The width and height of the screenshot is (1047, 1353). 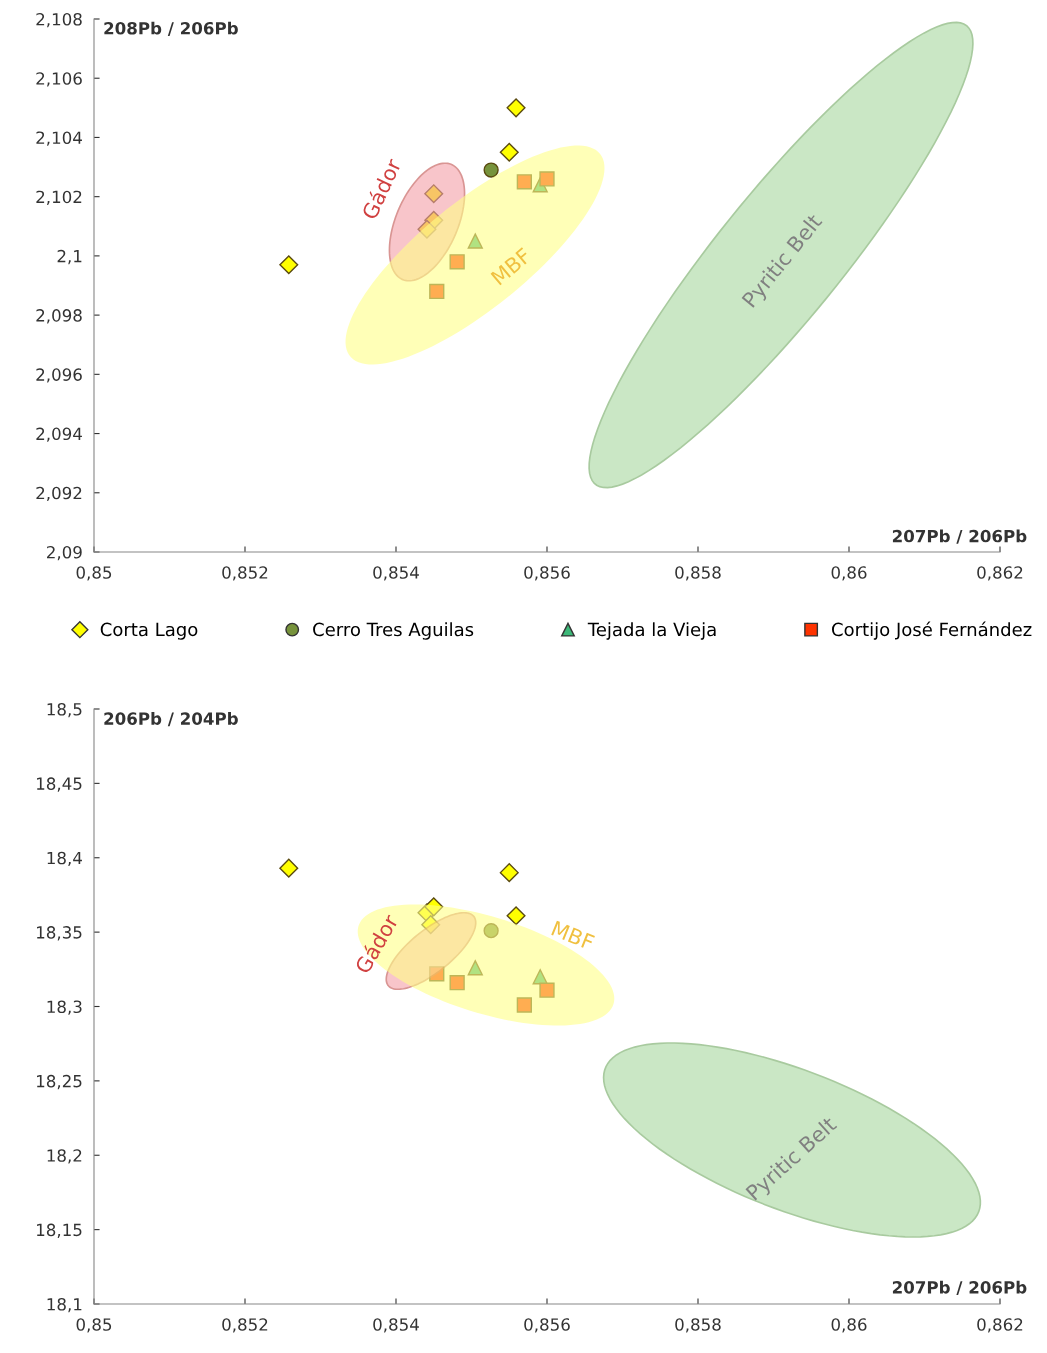 What do you see at coordinates (64, 1007) in the screenshot?
I see `y-tick-label: 18,3` at bounding box center [64, 1007].